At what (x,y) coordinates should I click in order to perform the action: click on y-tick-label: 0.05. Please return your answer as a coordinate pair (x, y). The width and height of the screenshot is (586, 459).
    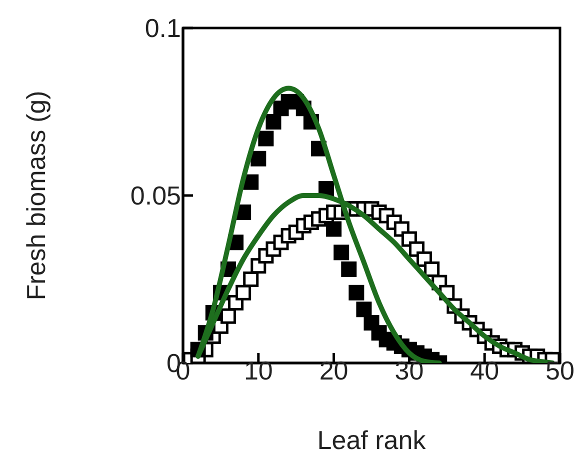
    Looking at the image, I should click on (155, 195).